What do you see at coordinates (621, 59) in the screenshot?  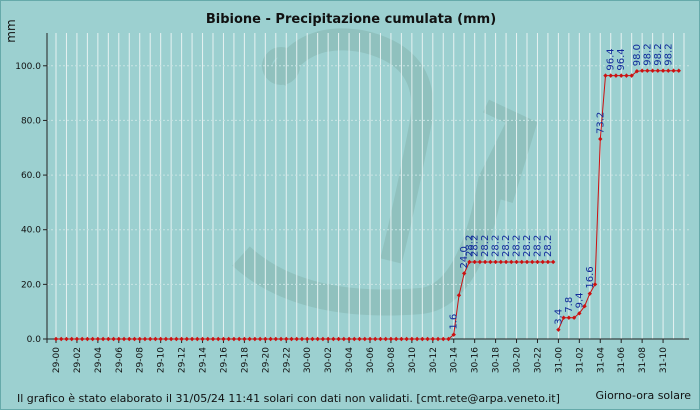 I see `data-label: 96.4` at bounding box center [621, 59].